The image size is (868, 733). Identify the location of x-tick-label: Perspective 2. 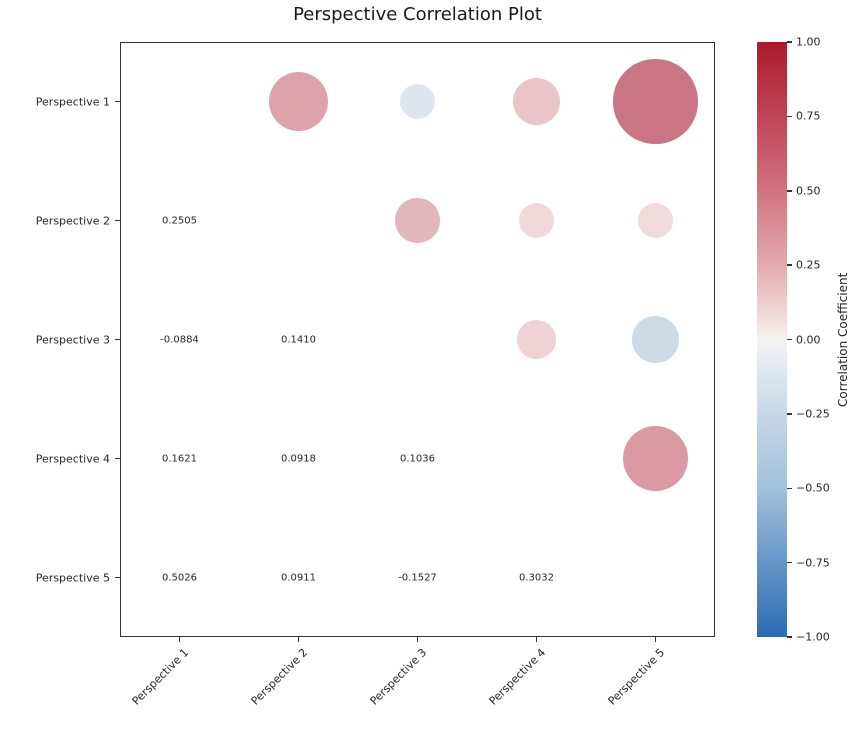
(279, 677).